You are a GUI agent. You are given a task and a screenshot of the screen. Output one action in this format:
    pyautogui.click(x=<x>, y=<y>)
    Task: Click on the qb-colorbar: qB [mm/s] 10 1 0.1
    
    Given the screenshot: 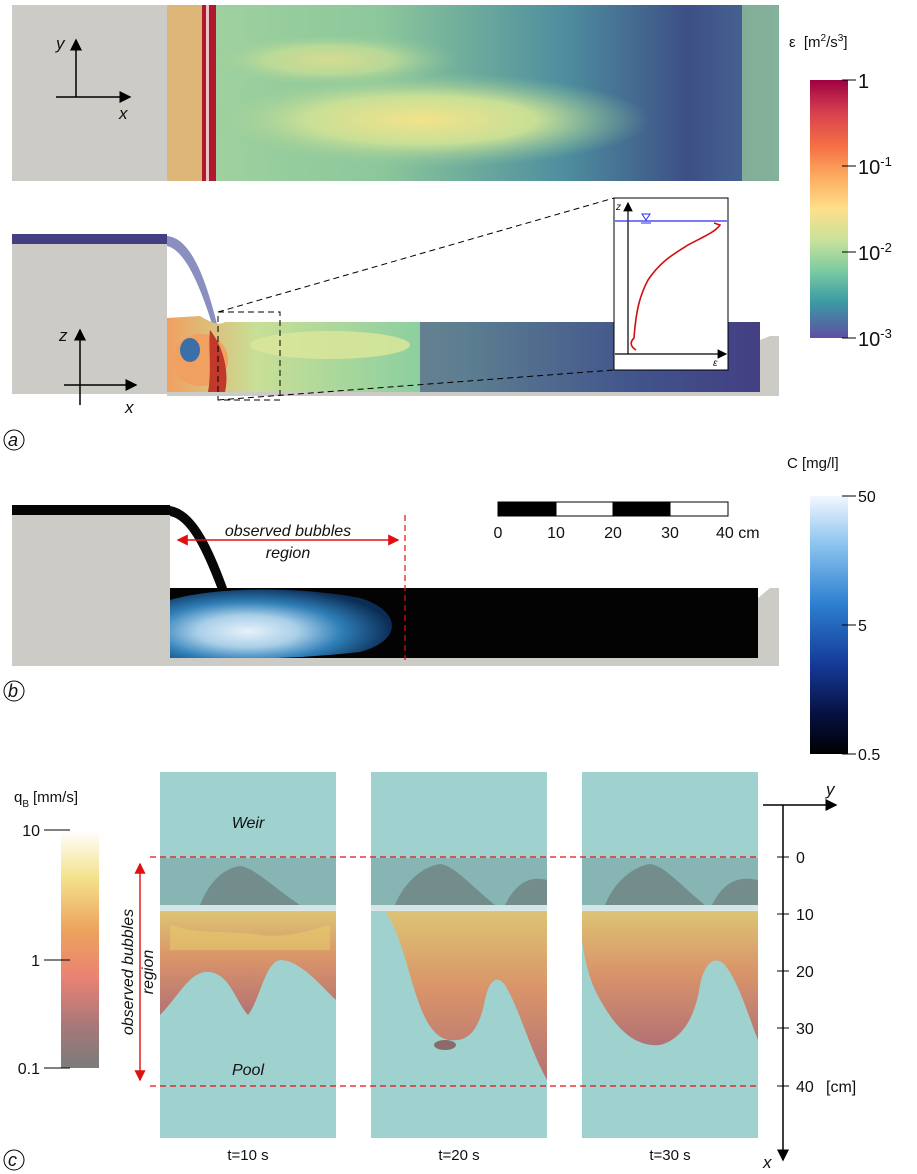 What is the action you would take?
    pyautogui.click(x=56, y=933)
    